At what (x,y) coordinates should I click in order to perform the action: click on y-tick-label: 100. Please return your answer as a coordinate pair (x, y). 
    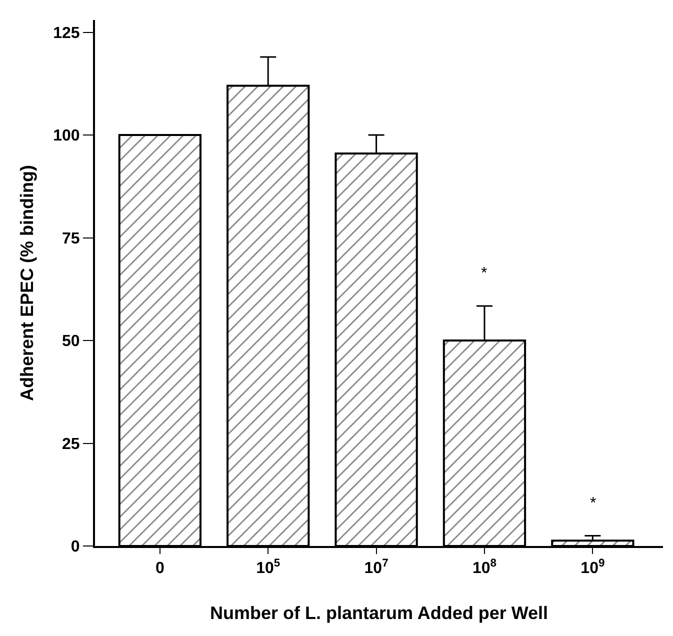
    Looking at the image, I should click on (66, 136).